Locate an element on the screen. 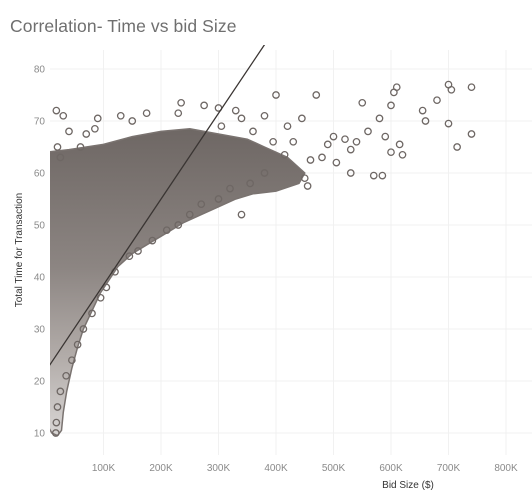 The image size is (532, 500). x-tick-label: 200K is located at coordinates (161, 468).